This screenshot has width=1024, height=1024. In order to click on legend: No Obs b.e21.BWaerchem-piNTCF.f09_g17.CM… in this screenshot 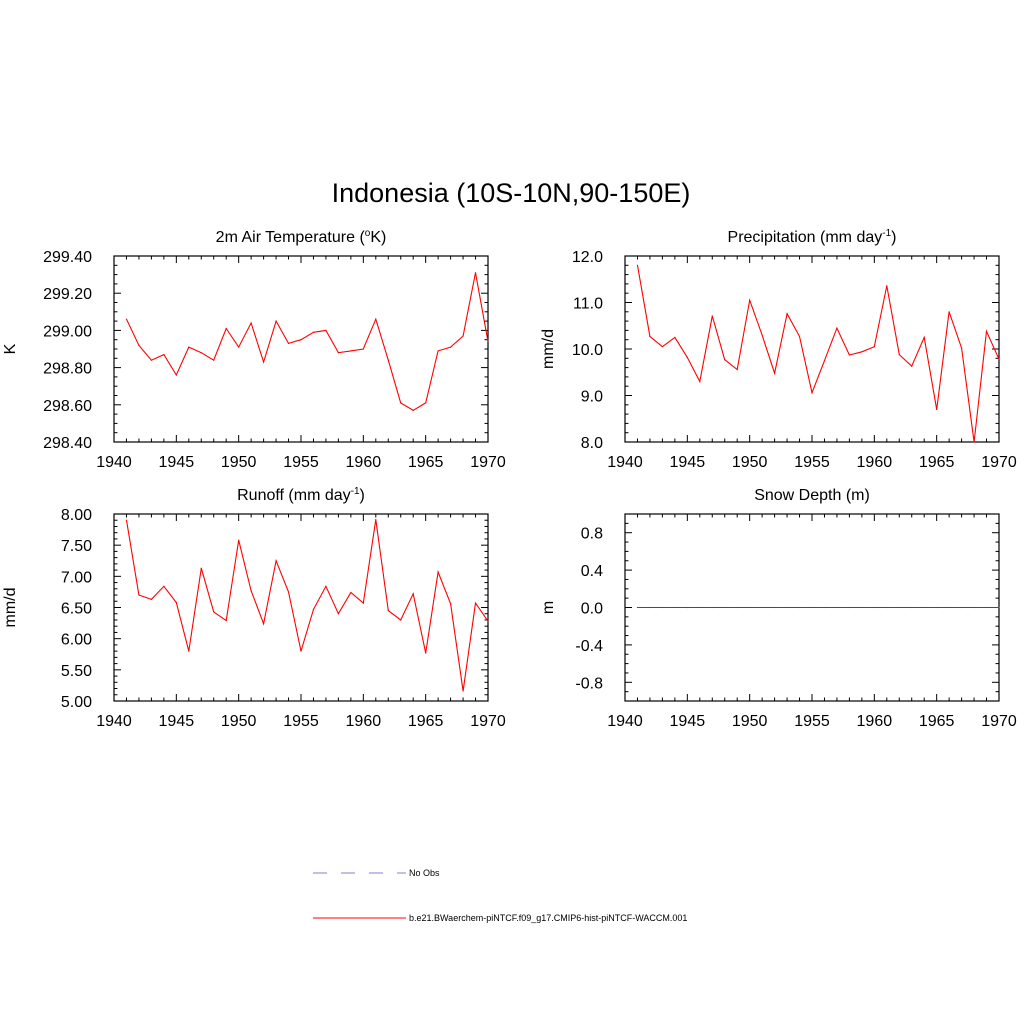, I will do `click(500, 895)`.